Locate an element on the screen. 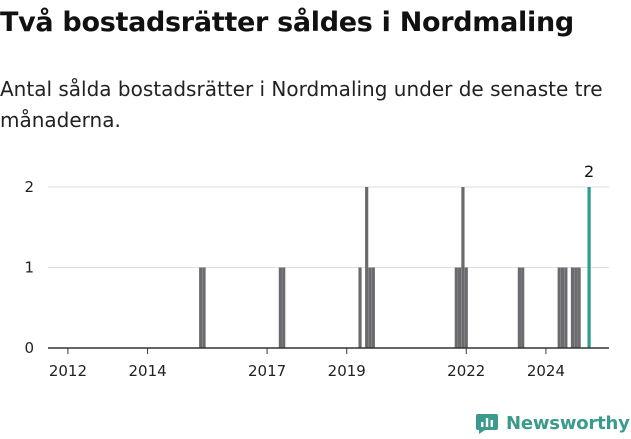  x-tick-label: 2017 is located at coordinates (267, 371).